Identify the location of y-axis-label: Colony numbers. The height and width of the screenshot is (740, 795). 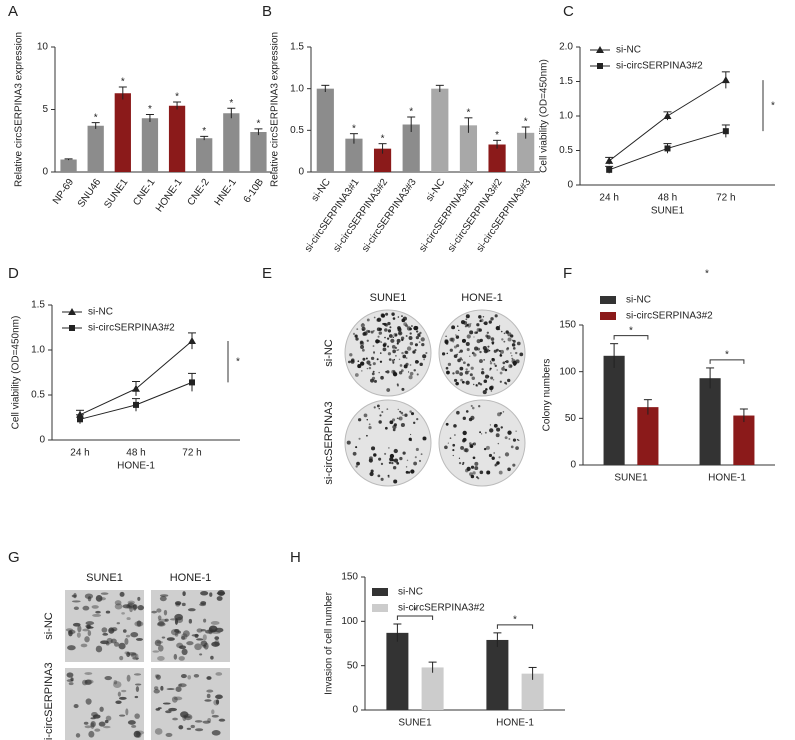
(547, 395).